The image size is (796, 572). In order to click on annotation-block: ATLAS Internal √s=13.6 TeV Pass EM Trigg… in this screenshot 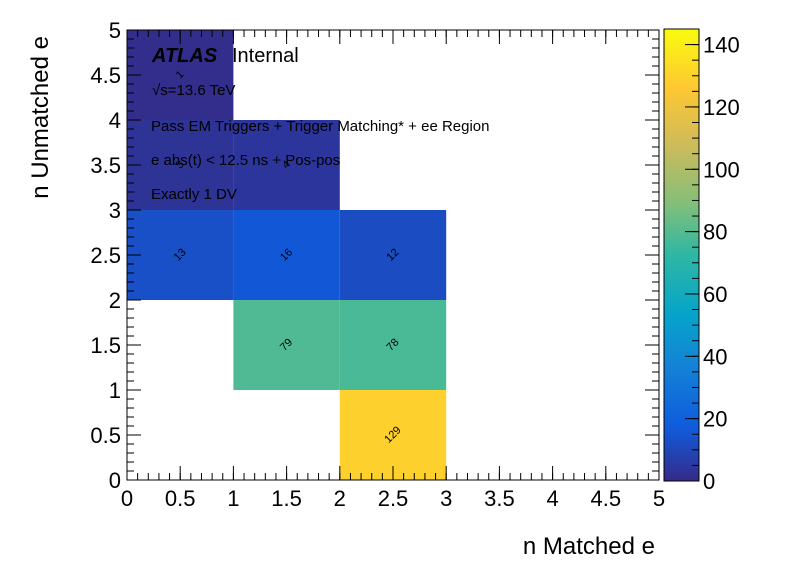, I will do `click(320, 124)`.